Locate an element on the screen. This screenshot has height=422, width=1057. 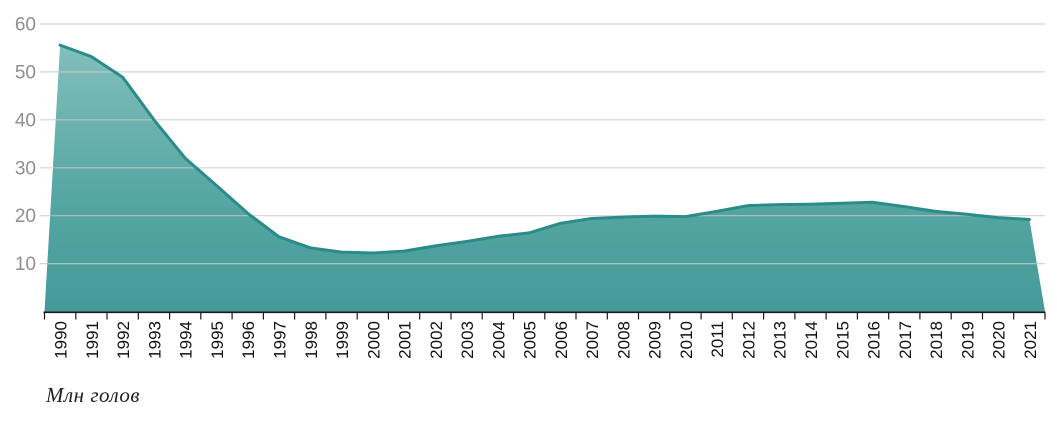
x-tick-label-2018: 2018 is located at coordinates (936, 340).